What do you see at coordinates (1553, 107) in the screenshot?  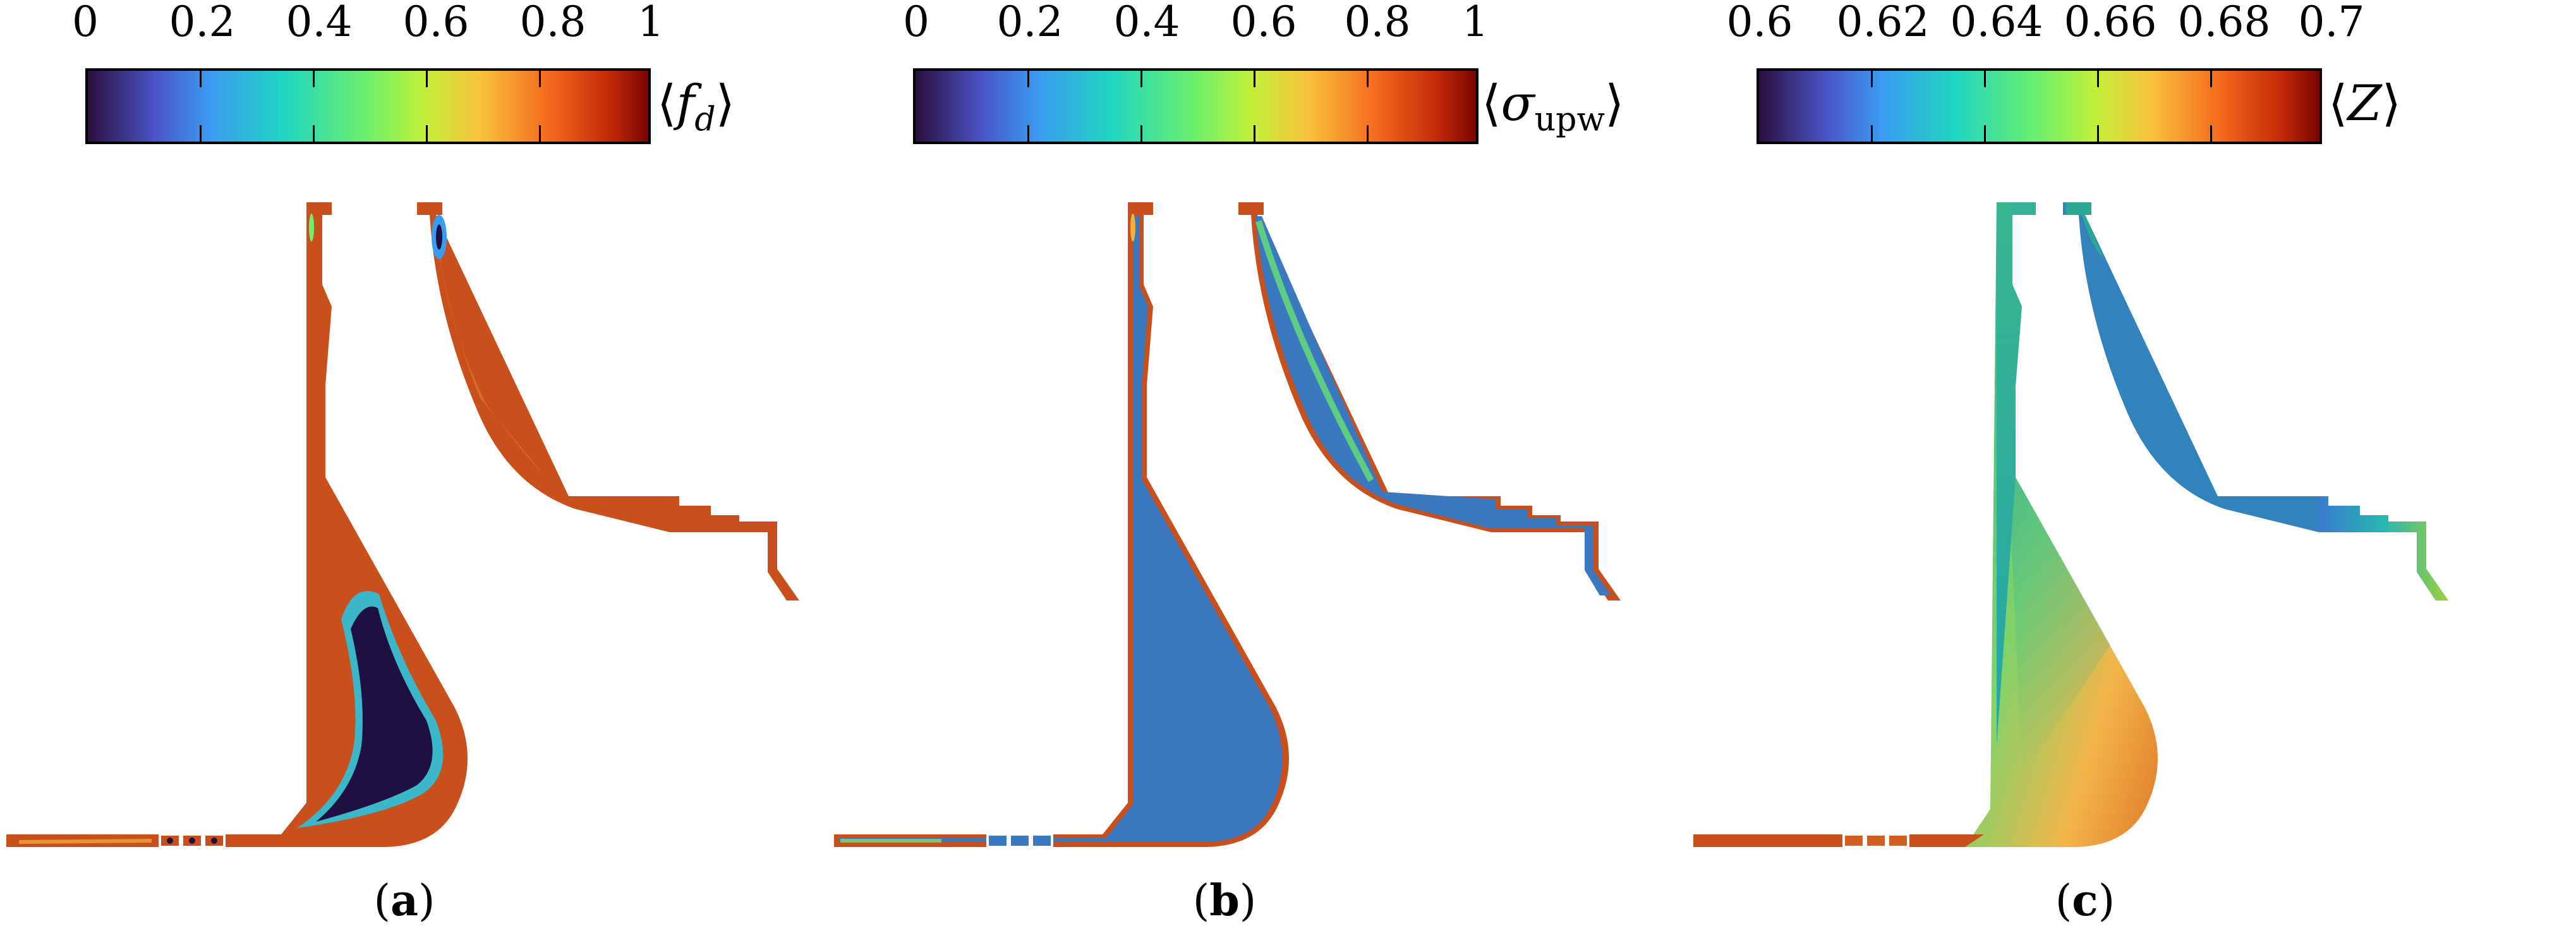 I see `colorbar-quantity-label: ⟨σupw⟩` at bounding box center [1553, 107].